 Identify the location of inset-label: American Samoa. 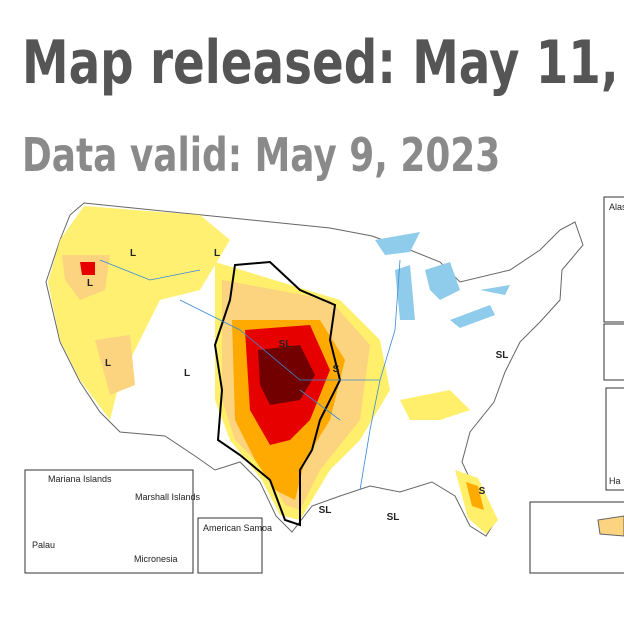
(237, 528).